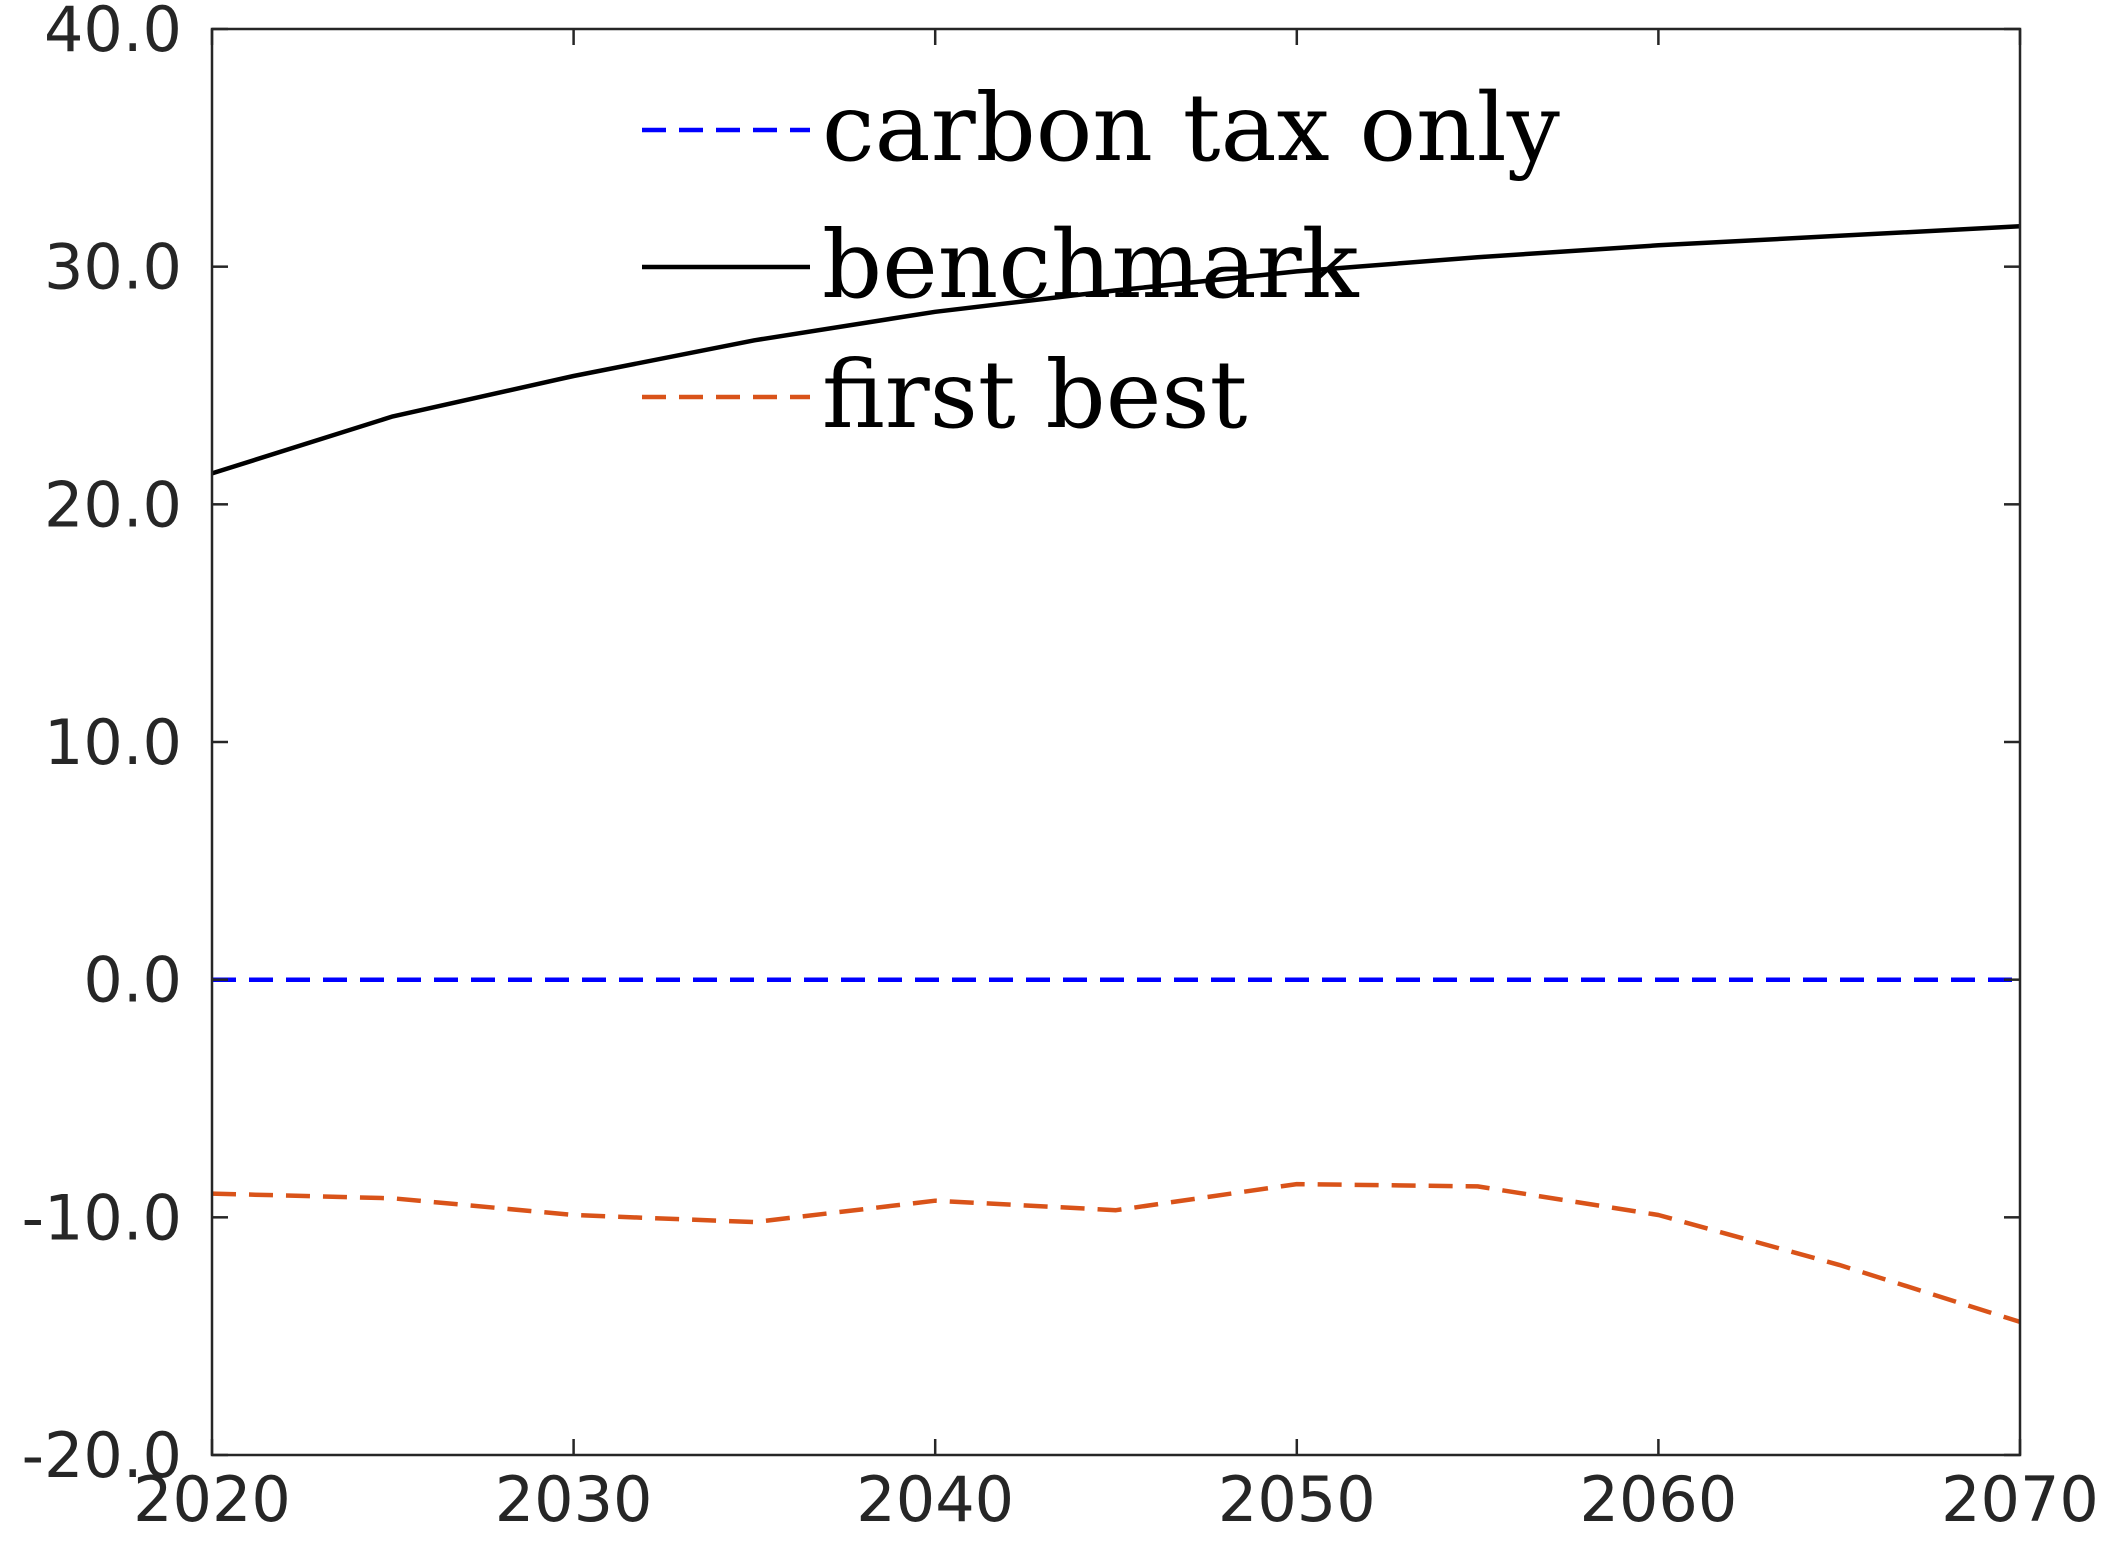 The width and height of the screenshot is (2109, 1554). What do you see at coordinates (1191, 128) in the screenshot?
I see `legend-label: carbon tax only` at bounding box center [1191, 128].